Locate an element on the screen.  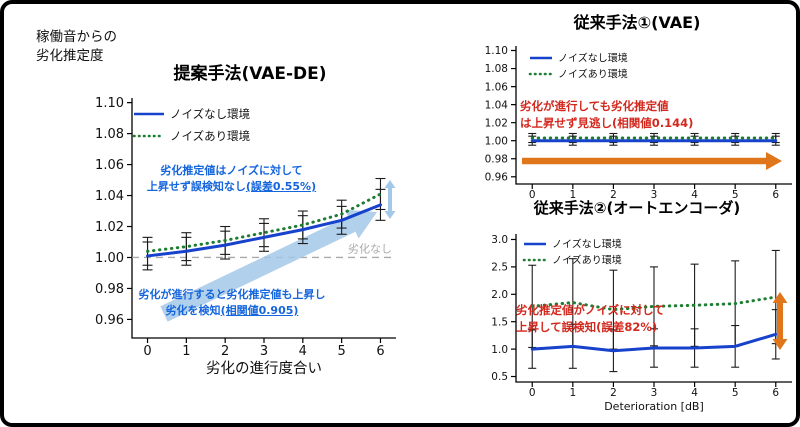
vae-chart-title: 従来手法①(VAE) is located at coordinates (637, 22).